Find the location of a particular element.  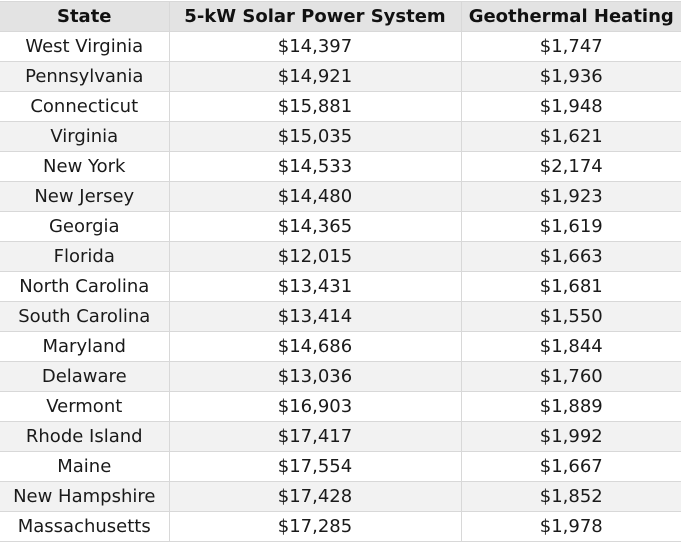

table-row: West Virginia $14,397 $1,747 is located at coordinates (340, 46).